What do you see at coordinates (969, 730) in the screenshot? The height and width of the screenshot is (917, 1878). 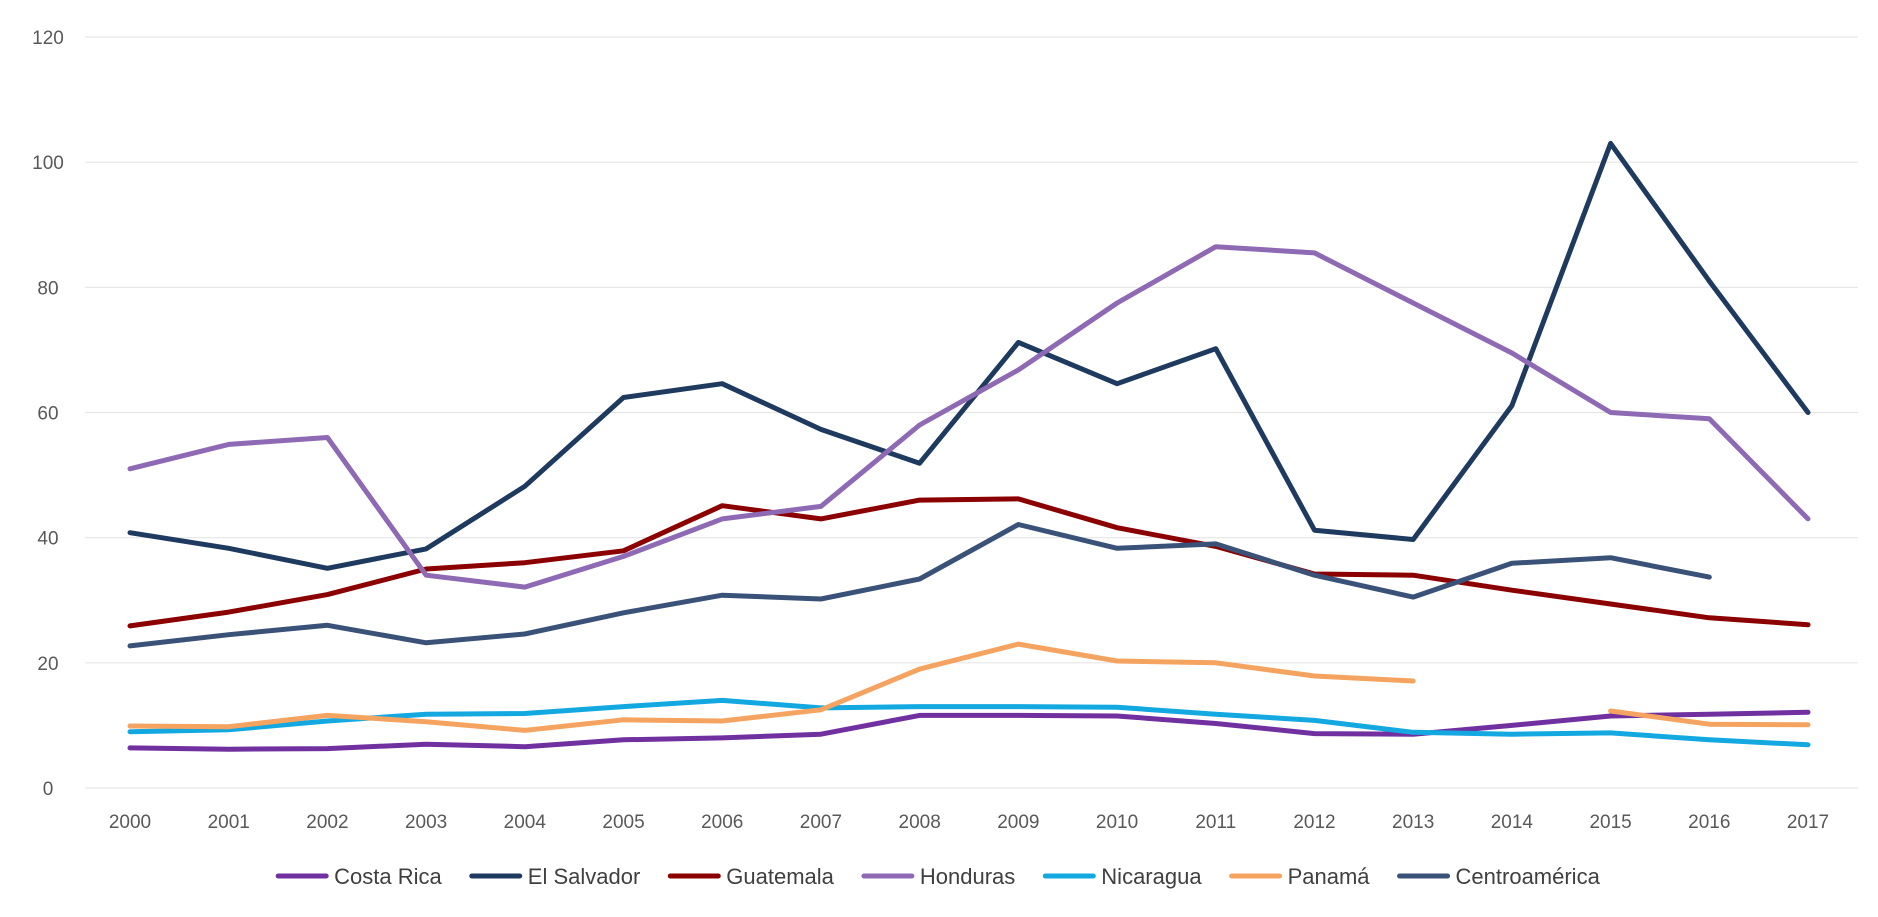 I see `series-line-costa-rica` at bounding box center [969, 730].